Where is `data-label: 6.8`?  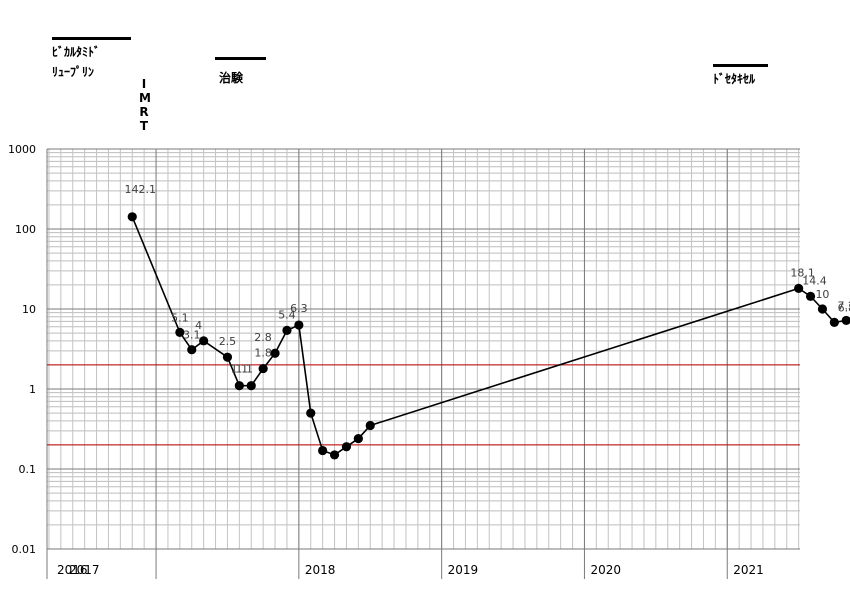 data-label: 6.8 is located at coordinates (844, 307).